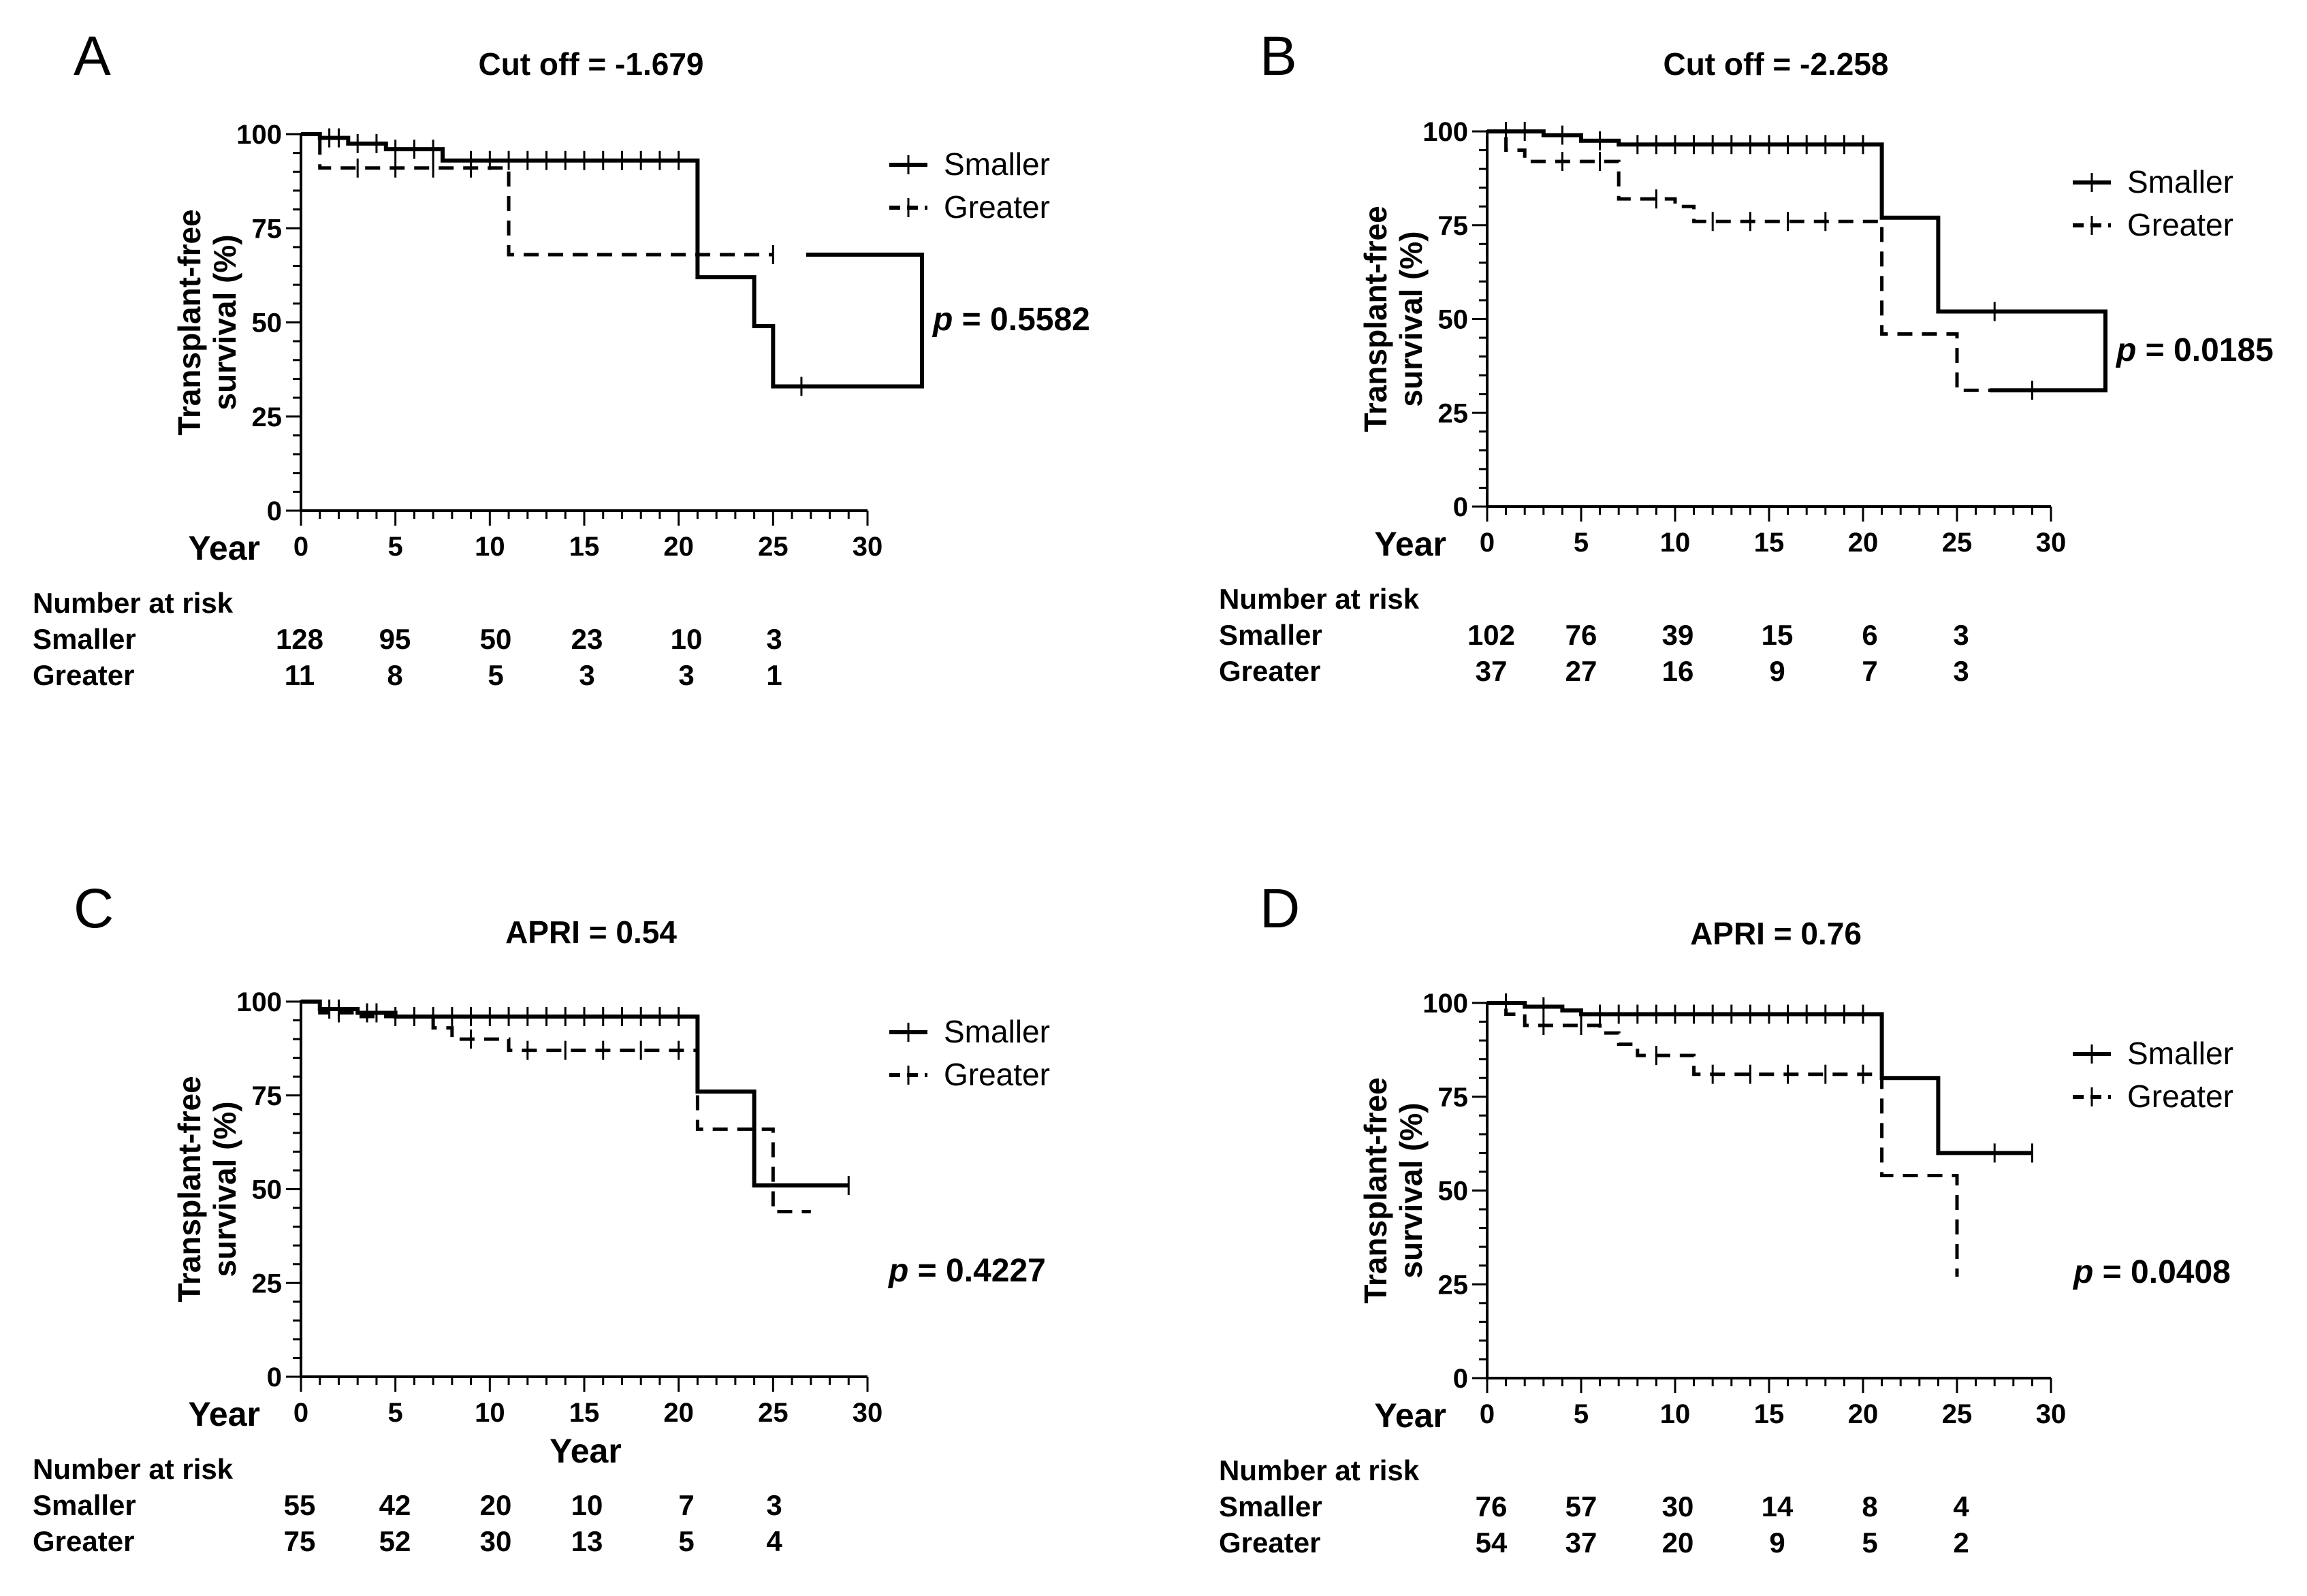 The image size is (2307, 1596). I want to click on risk-value: 30, so click(1678, 1506).